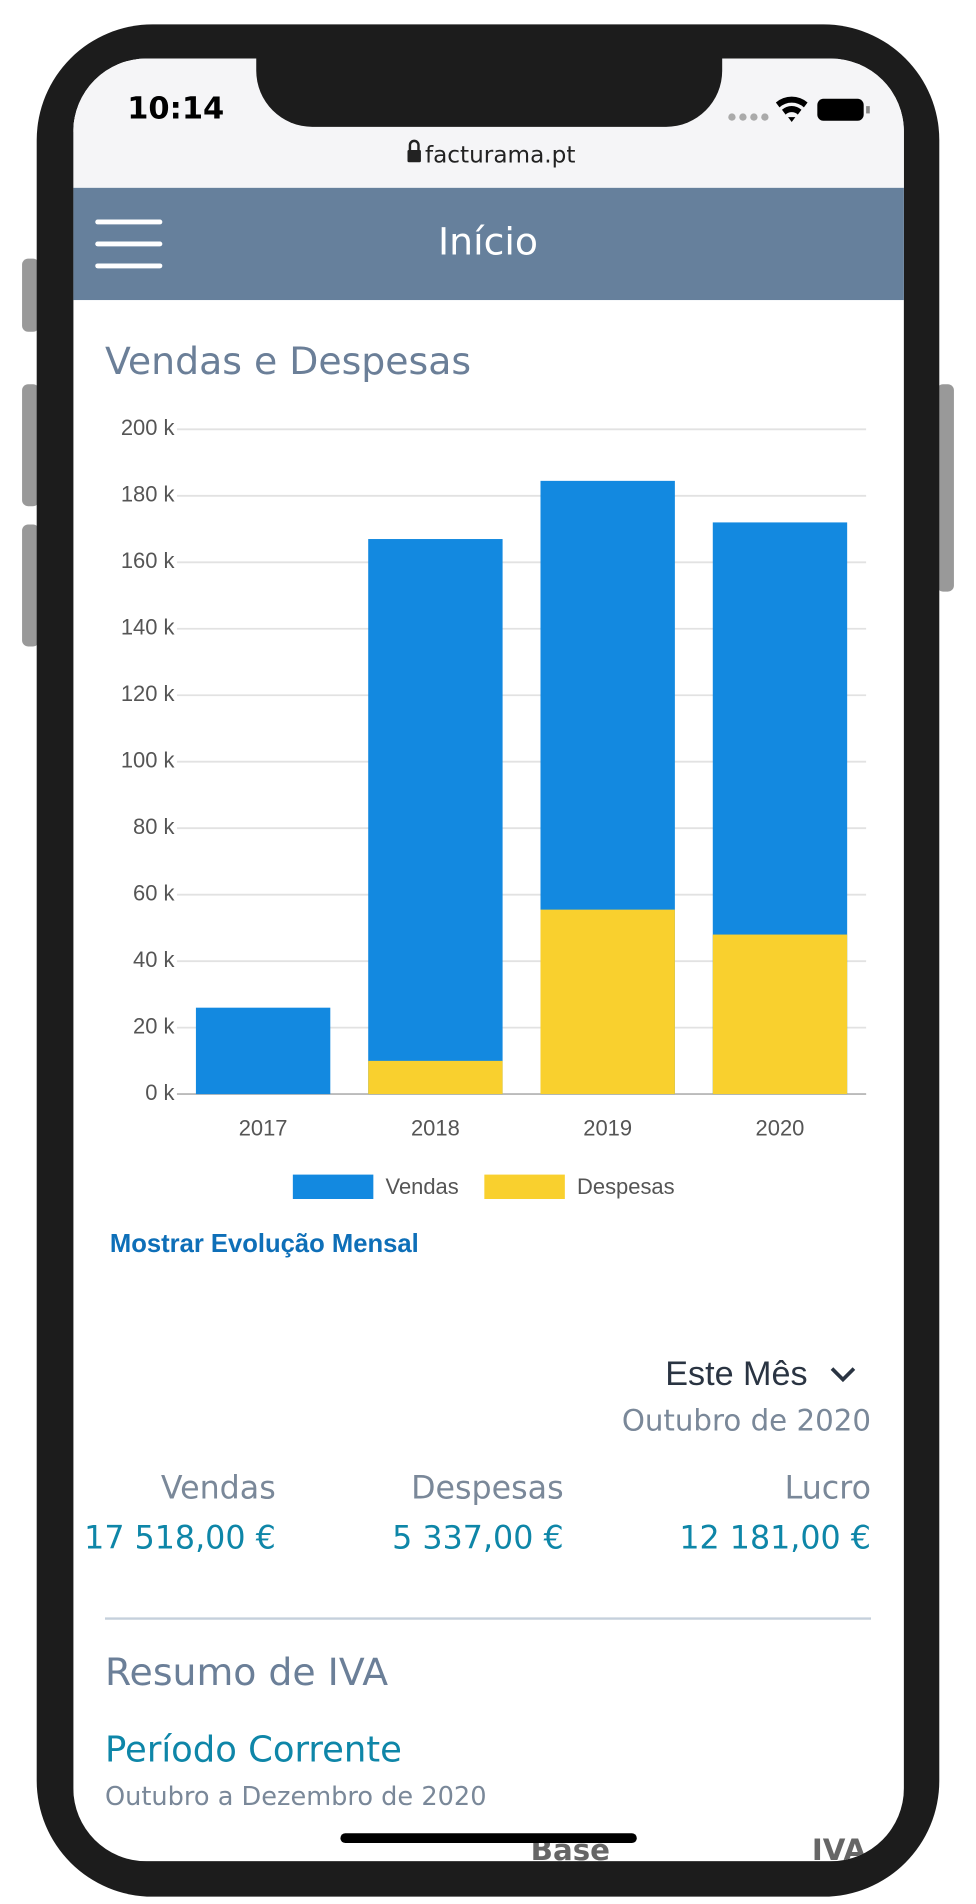 Image resolution: width=976 pixels, height=1904 pixels. What do you see at coordinates (263, 1127) in the screenshot?
I see `x-tick-label: 2017` at bounding box center [263, 1127].